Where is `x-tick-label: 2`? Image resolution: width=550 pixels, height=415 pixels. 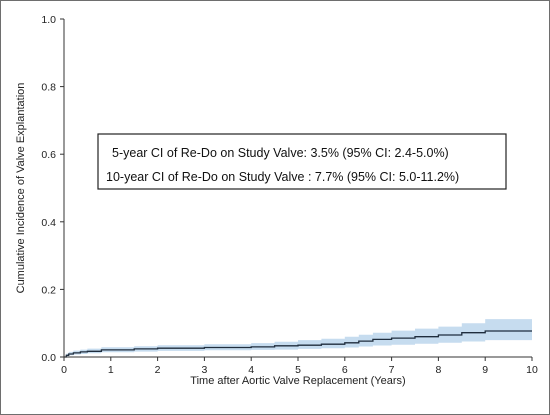 x-tick-label: 2 is located at coordinates (158, 370).